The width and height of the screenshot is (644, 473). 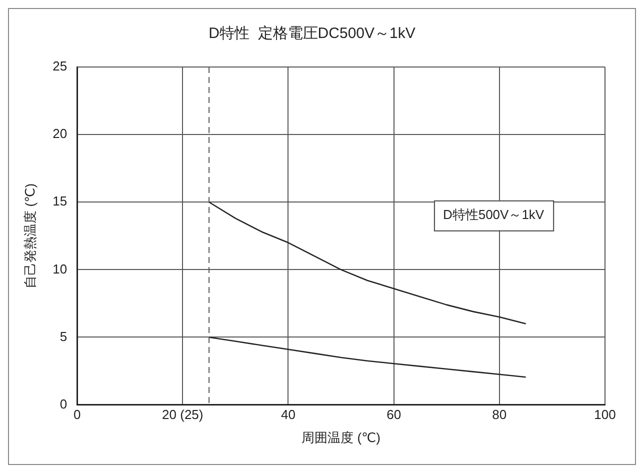 What do you see at coordinates (60, 201) in the screenshot?
I see `y-tick-label: 15` at bounding box center [60, 201].